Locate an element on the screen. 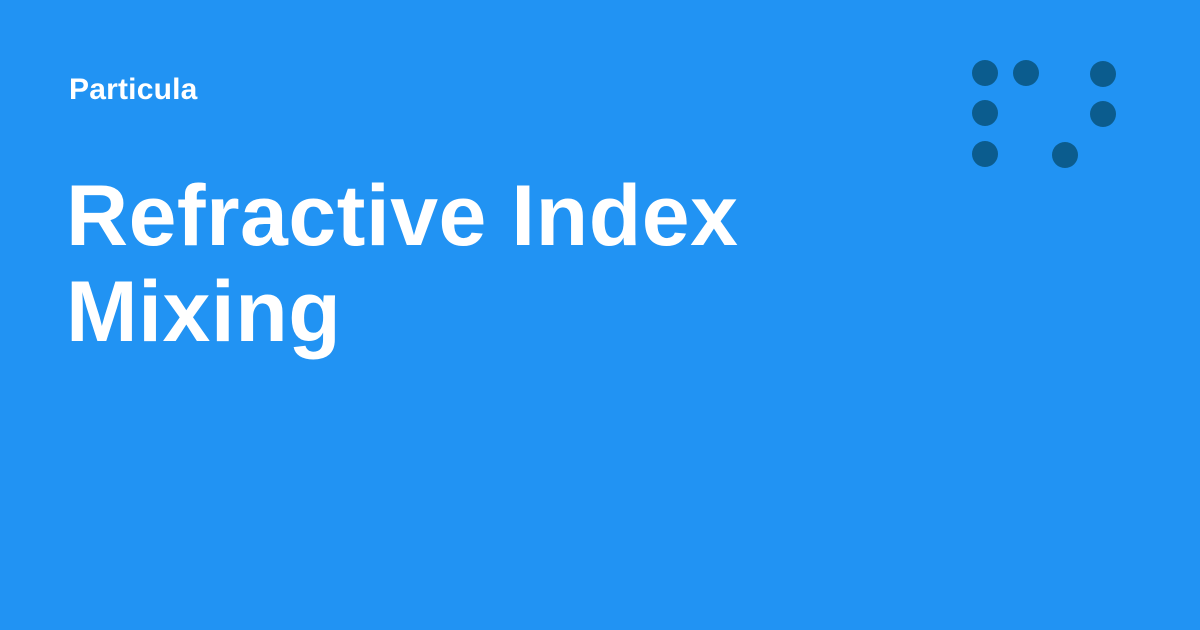  brand-name: Particula is located at coordinates (133, 89).